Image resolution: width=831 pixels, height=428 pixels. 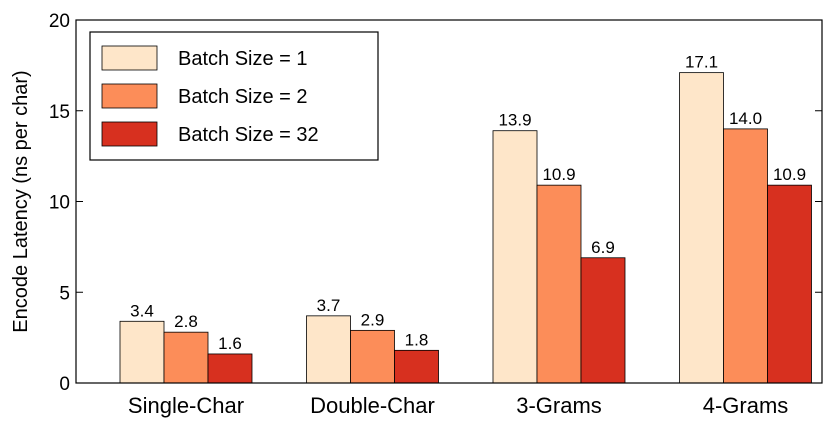 What do you see at coordinates (64, 293) in the screenshot?
I see `y-tick-label: 5` at bounding box center [64, 293].